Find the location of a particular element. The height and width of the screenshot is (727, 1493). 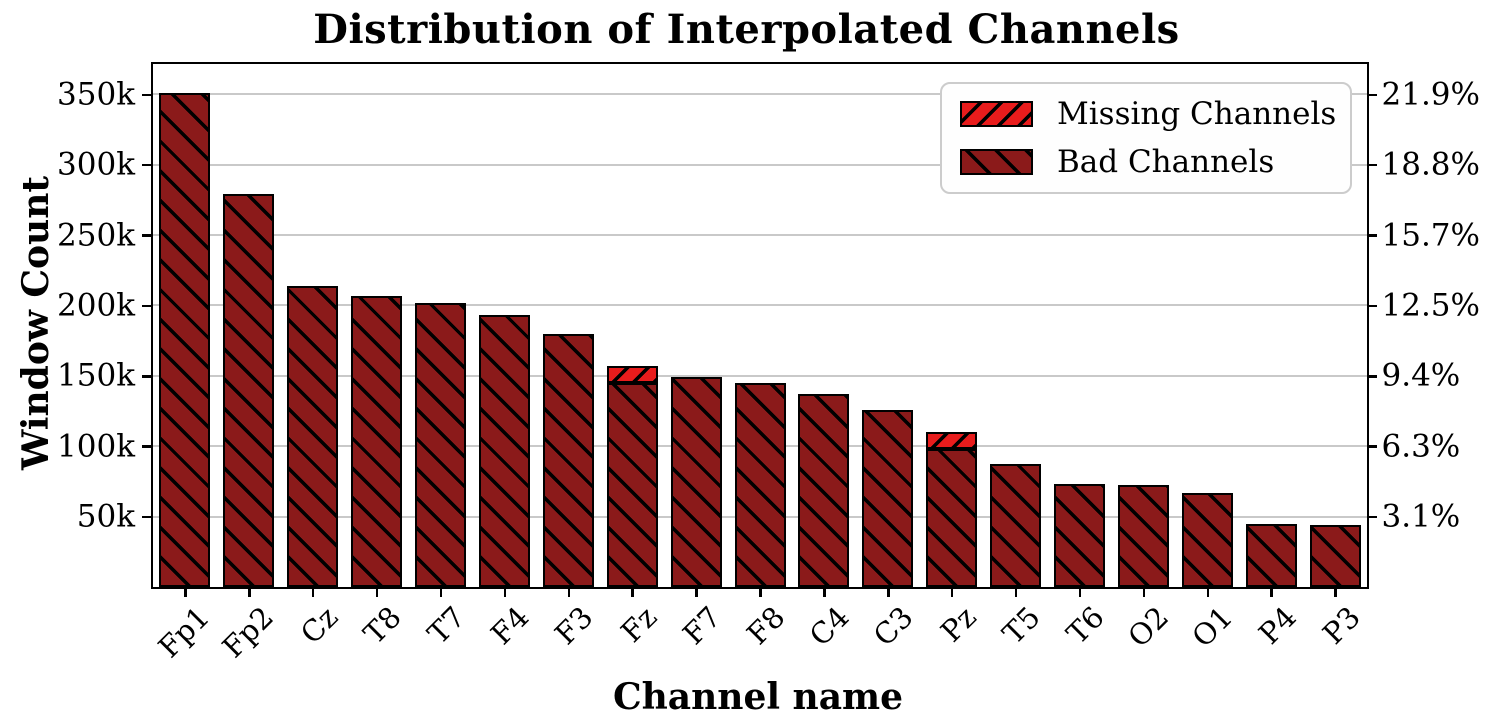

bar-C3-bad is located at coordinates (888, 498).